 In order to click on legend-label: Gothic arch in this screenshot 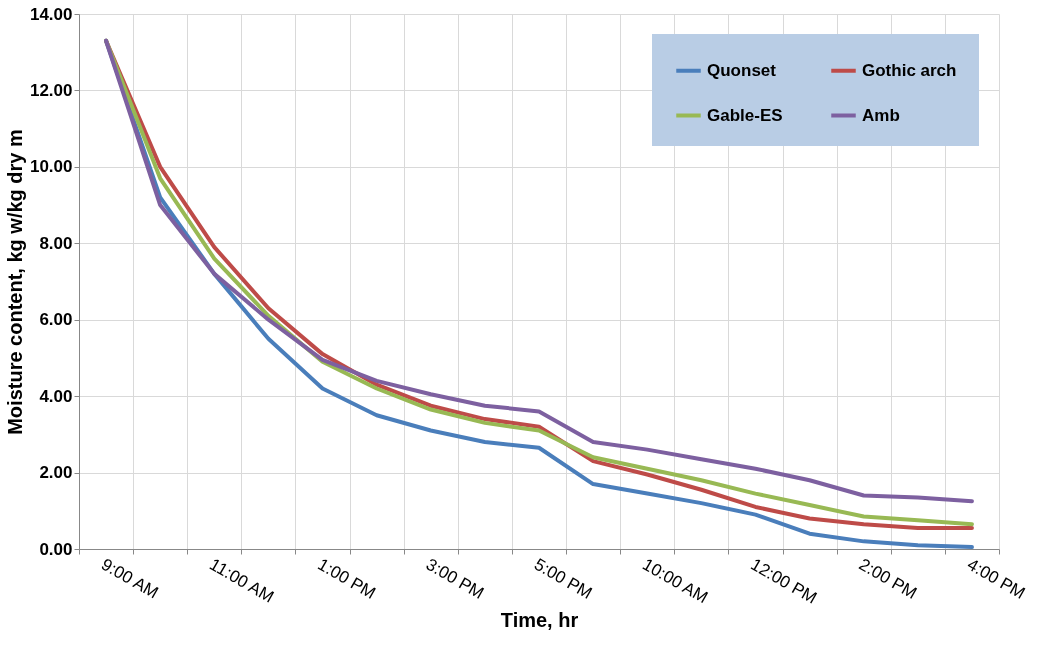, I will do `click(909, 70)`.